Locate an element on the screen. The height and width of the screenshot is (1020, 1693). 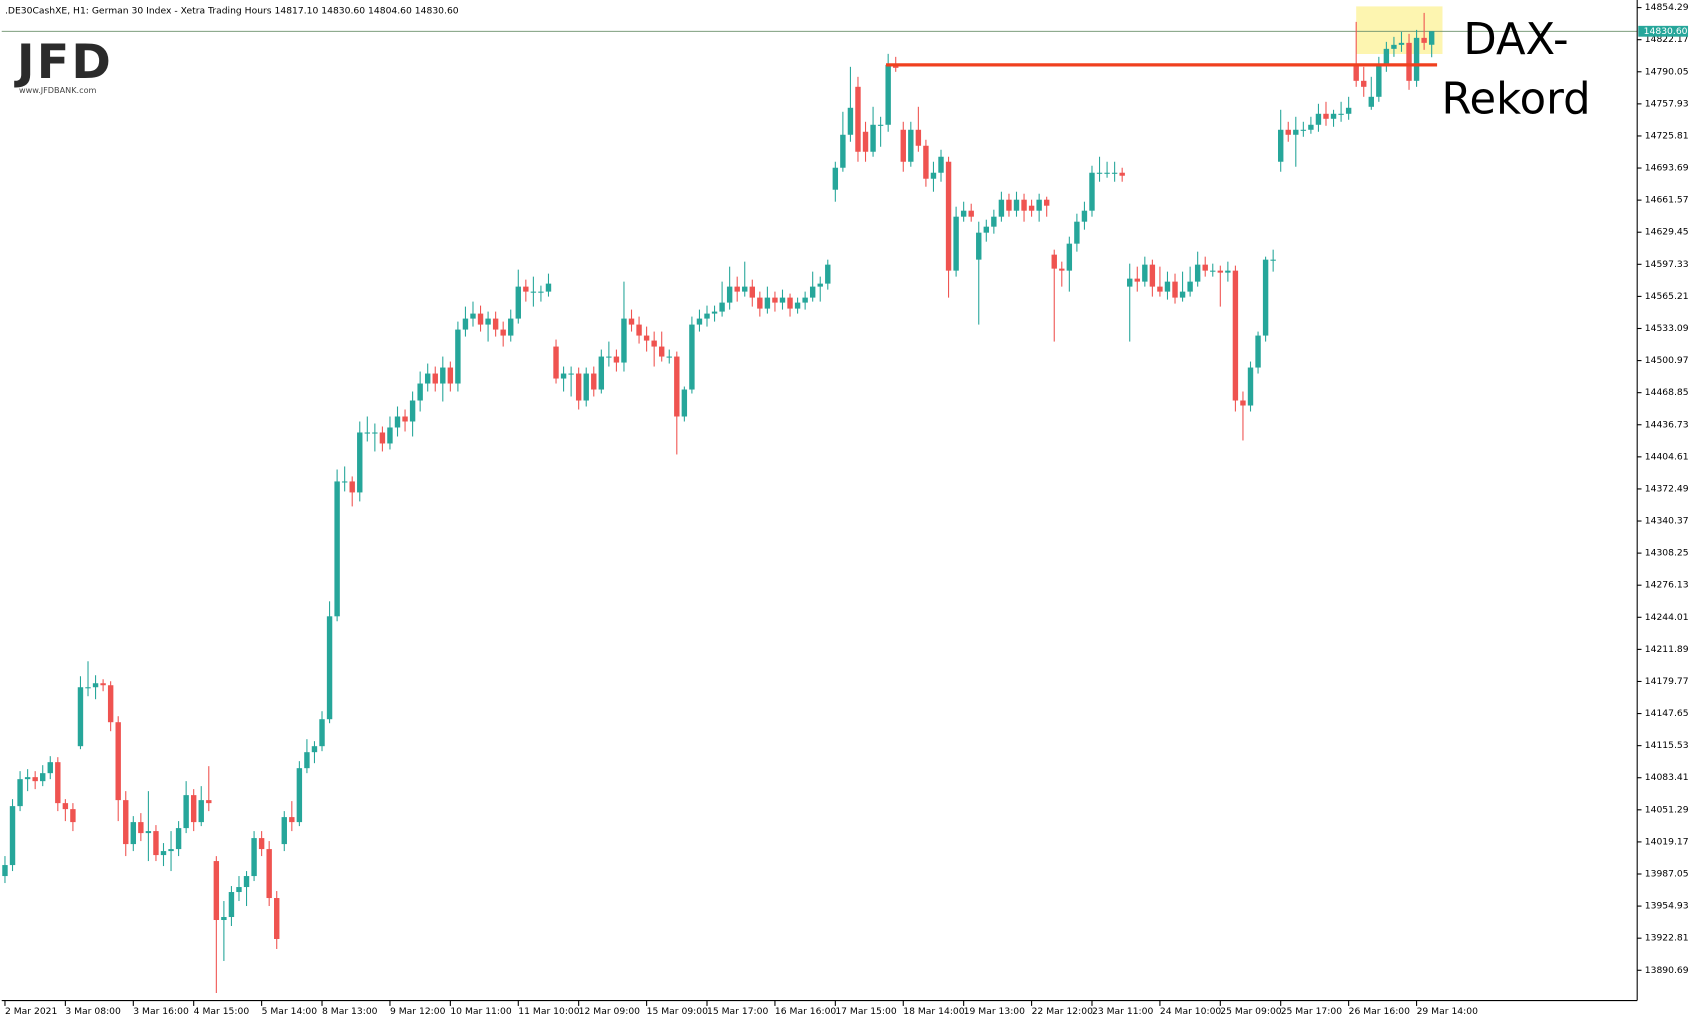
y-tick-label: 14790.05 is located at coordinates (1667, 71).